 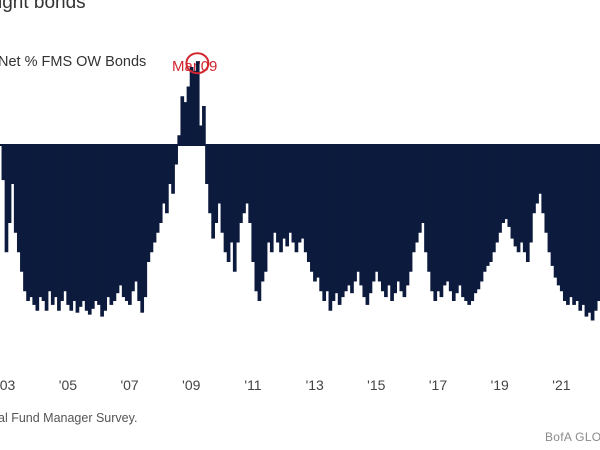 I want to click on x-tick-label: '05, so click(x=68, y=385).